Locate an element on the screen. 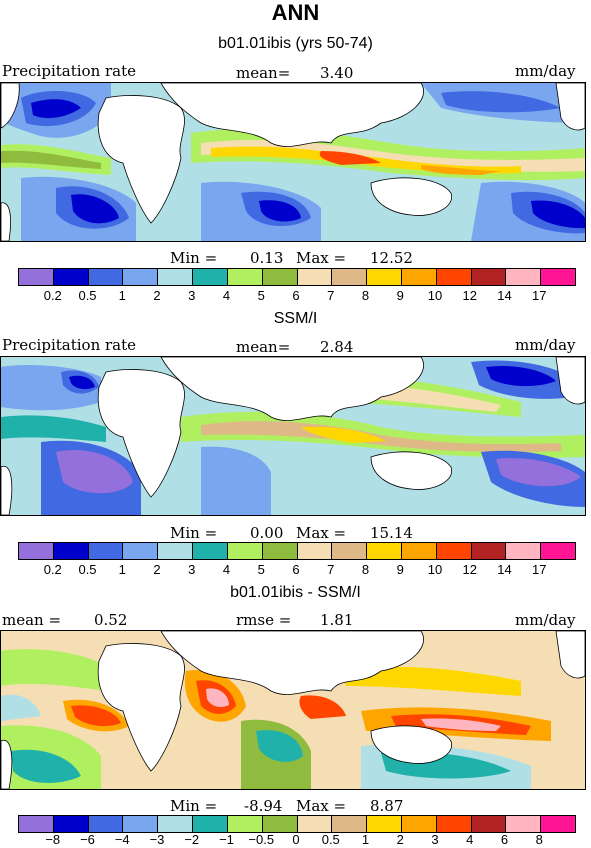  panel3-colorbar is located at coordinates (297, 824).